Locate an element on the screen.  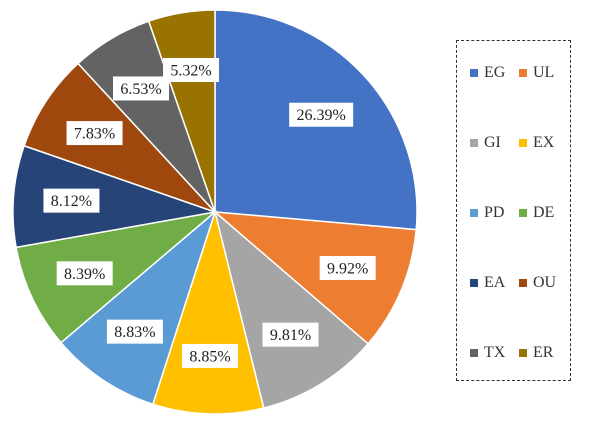
pie-slice-ul is located at coordinates (315, 278).